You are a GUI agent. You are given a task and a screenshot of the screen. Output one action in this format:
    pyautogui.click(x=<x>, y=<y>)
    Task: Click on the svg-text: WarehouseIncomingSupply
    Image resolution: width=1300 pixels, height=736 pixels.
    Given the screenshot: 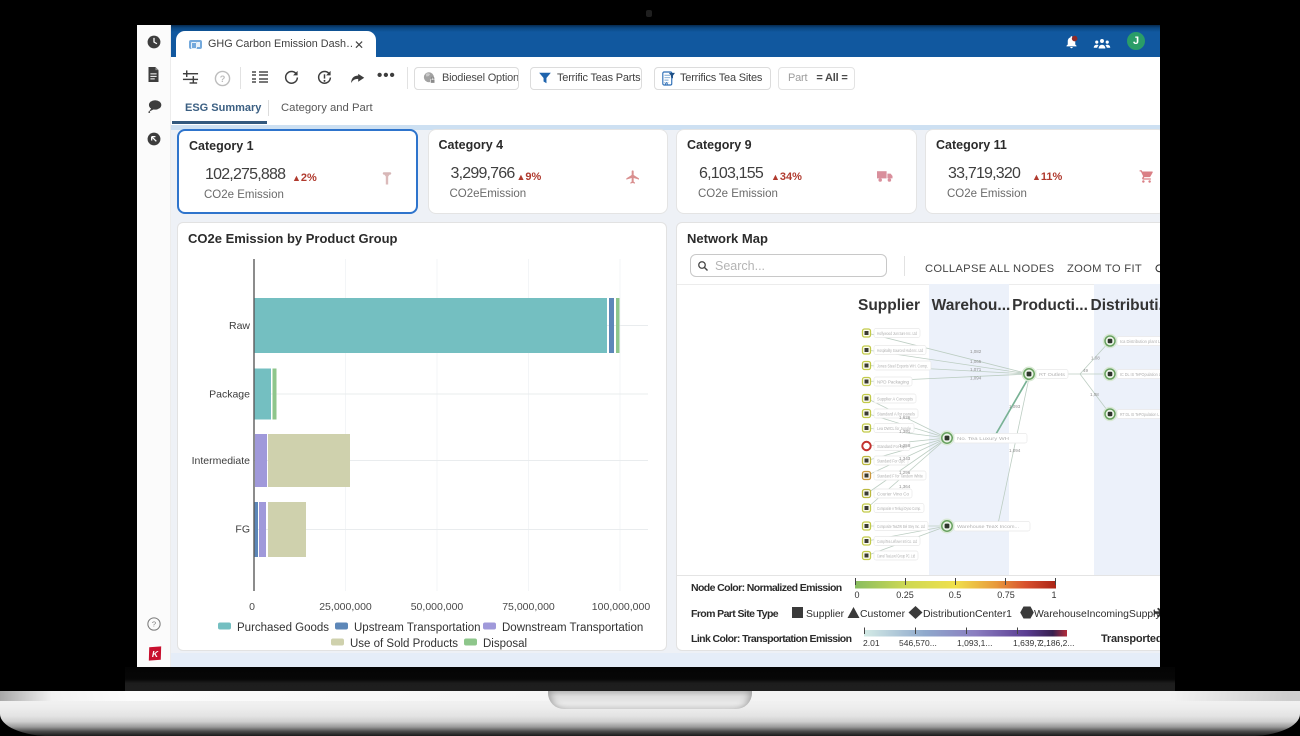 What is the action you would take?
    pyautogui.click(x=1097, y=614)
    